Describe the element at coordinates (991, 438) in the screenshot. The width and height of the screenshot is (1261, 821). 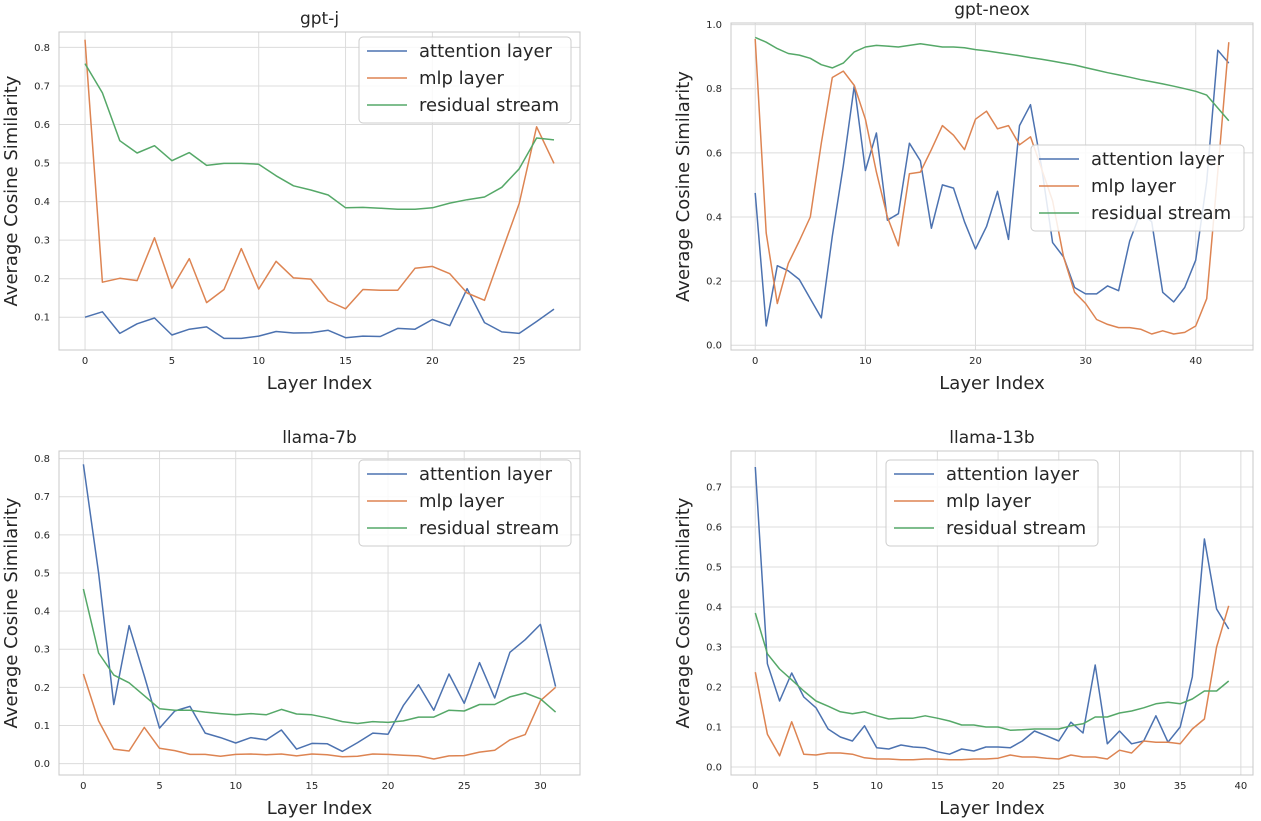
I see `chart-title: llama-13b` at that location.